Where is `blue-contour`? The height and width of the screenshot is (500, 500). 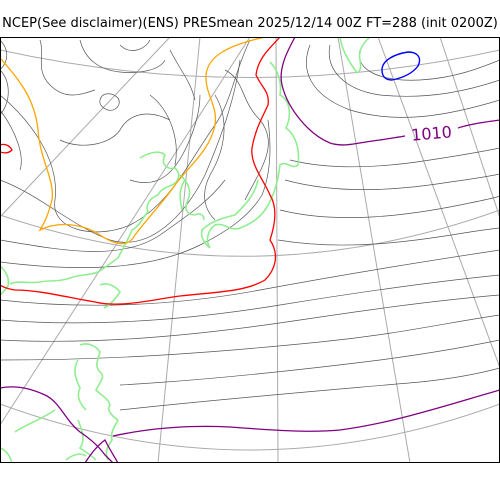
blue-contour is located at coordinates (401, 66).